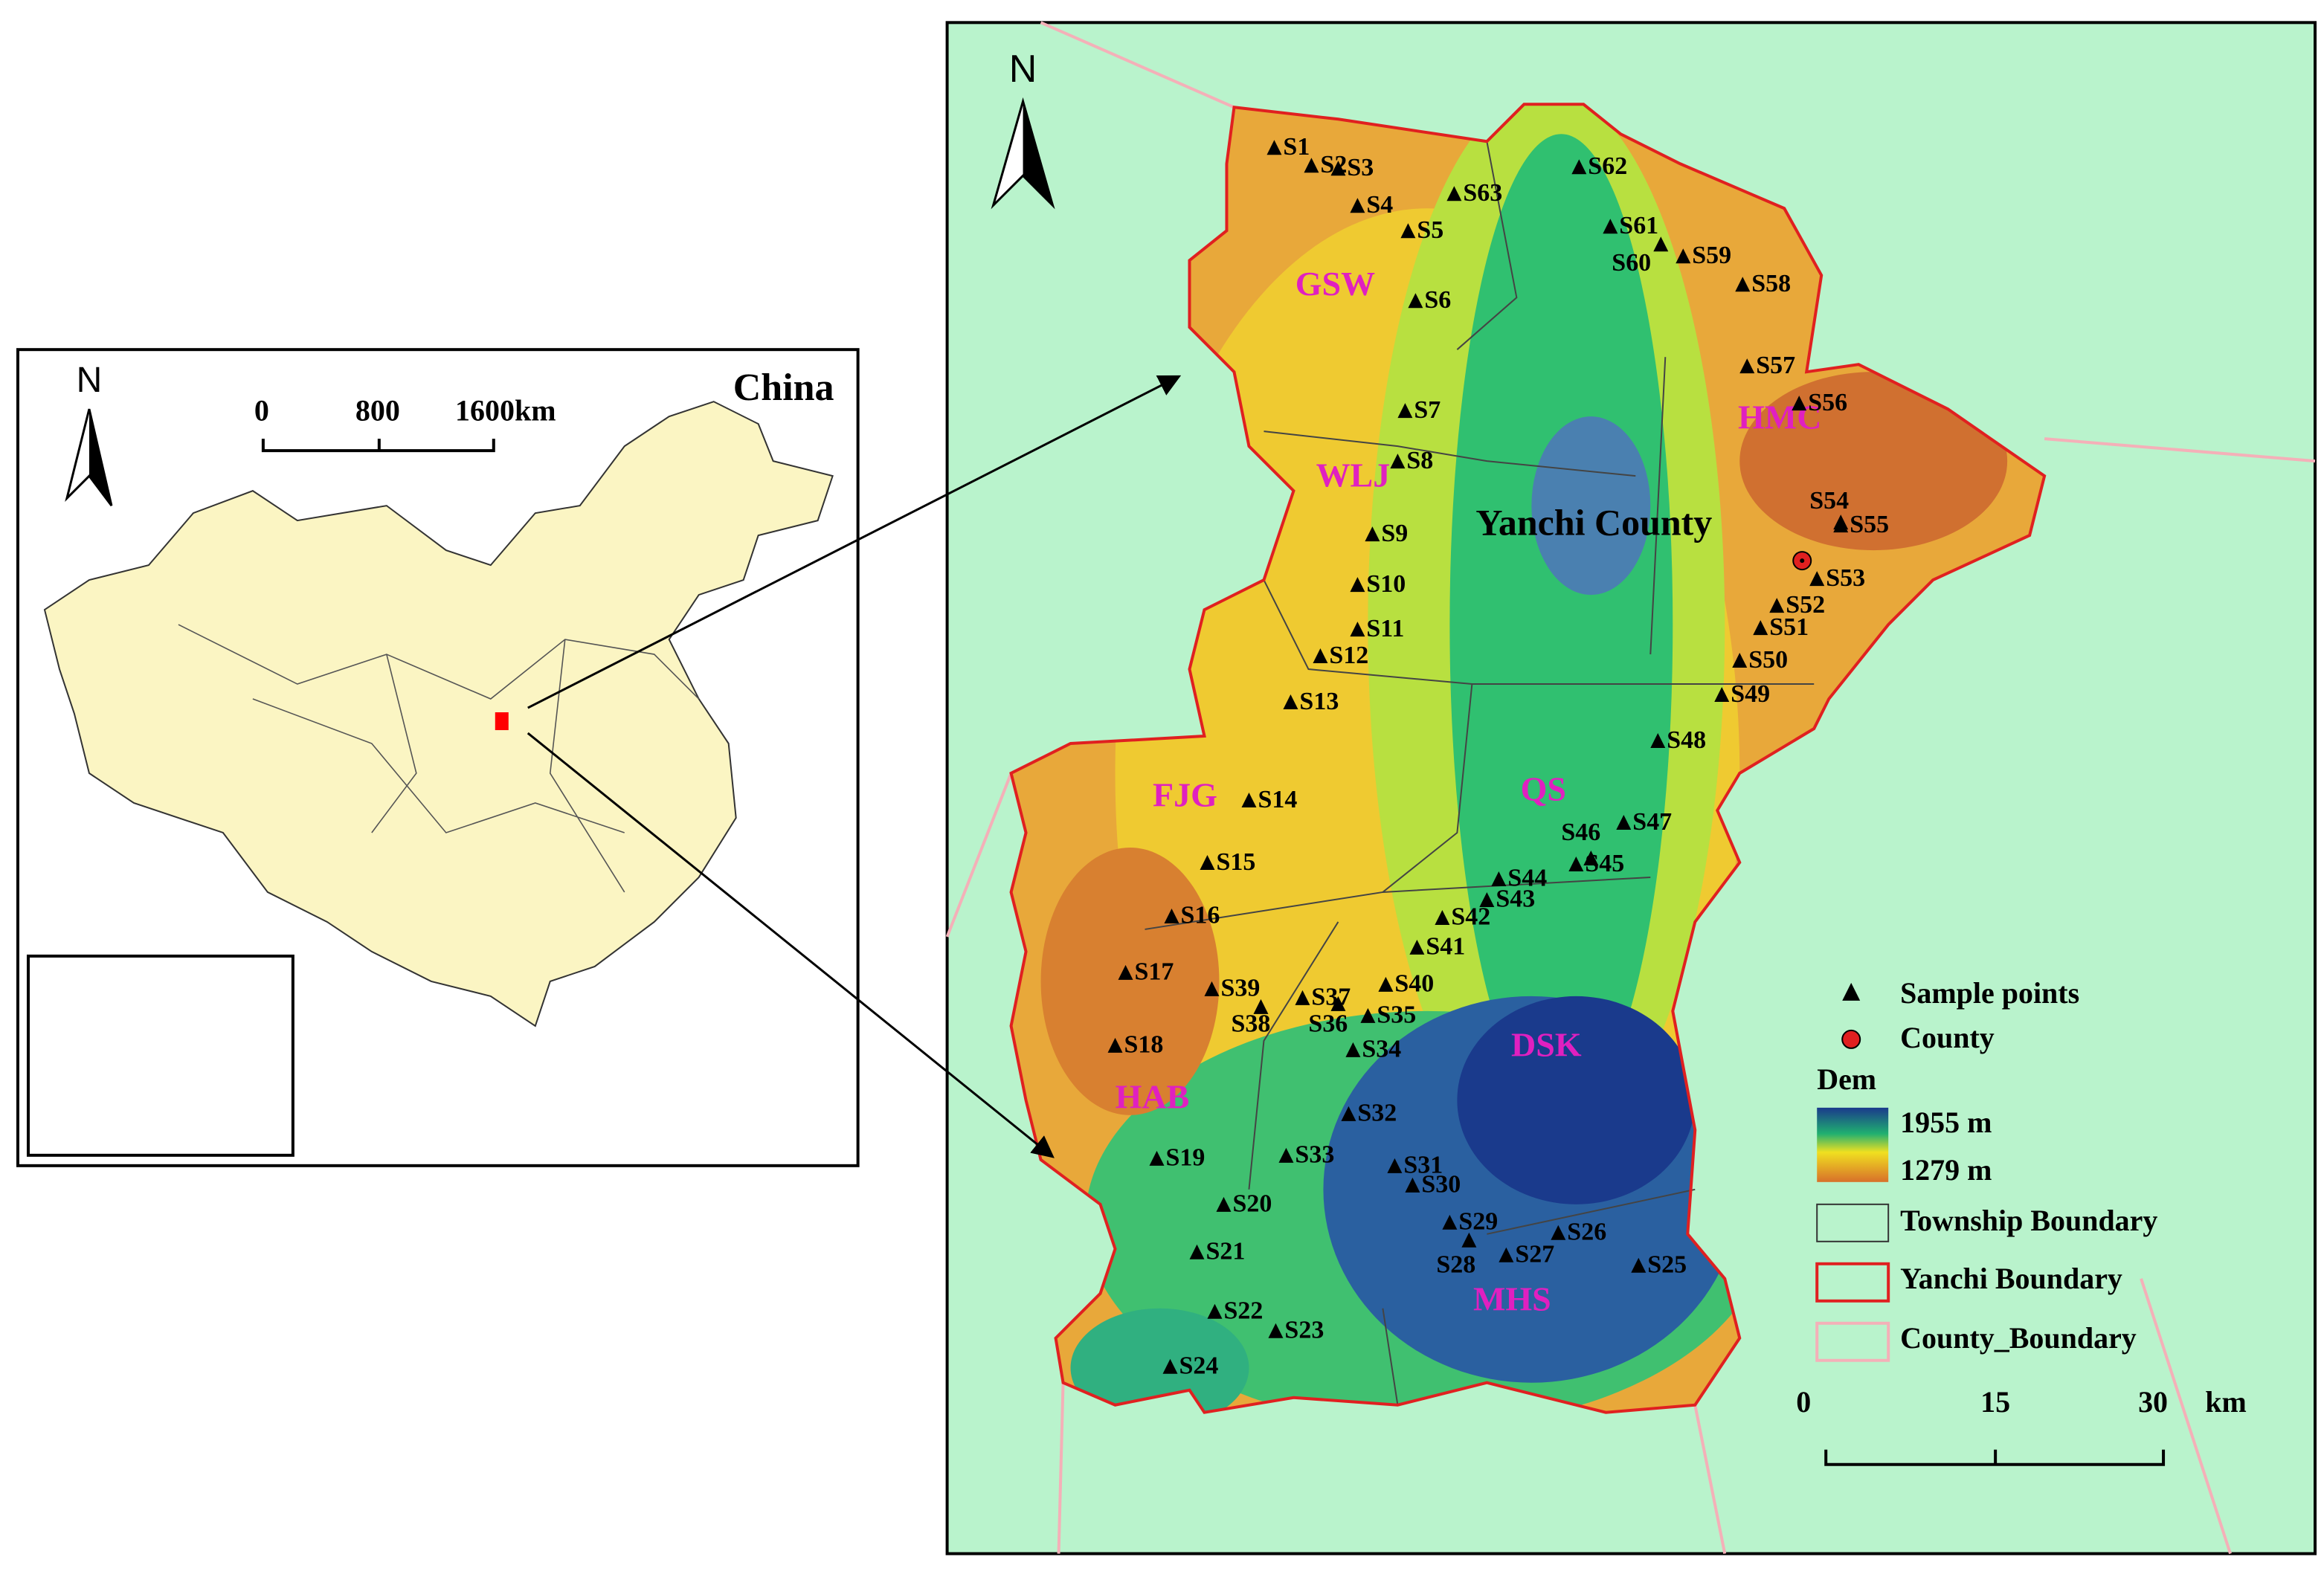 This screenshot has width=2324, height=1571. What do you see at coordinates (783, 388) in the screenshot?
I see `inset-title: China` at bounding box center [783, 388].